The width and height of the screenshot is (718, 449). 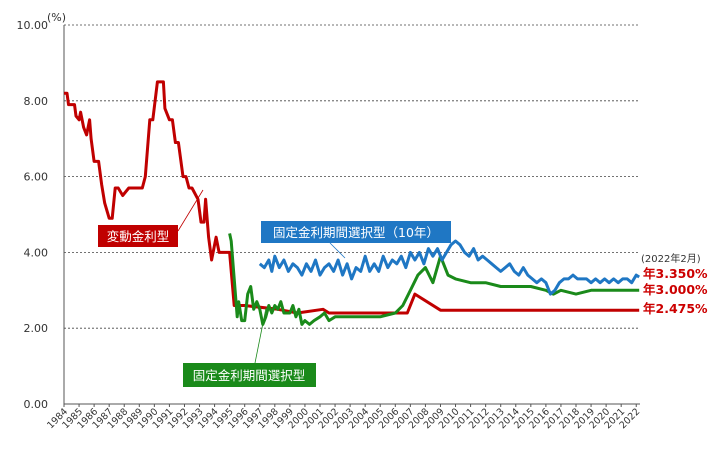 I want to click on series-label-10y: 固定金利期間選択型（10年）, so click(x=356, y=232).